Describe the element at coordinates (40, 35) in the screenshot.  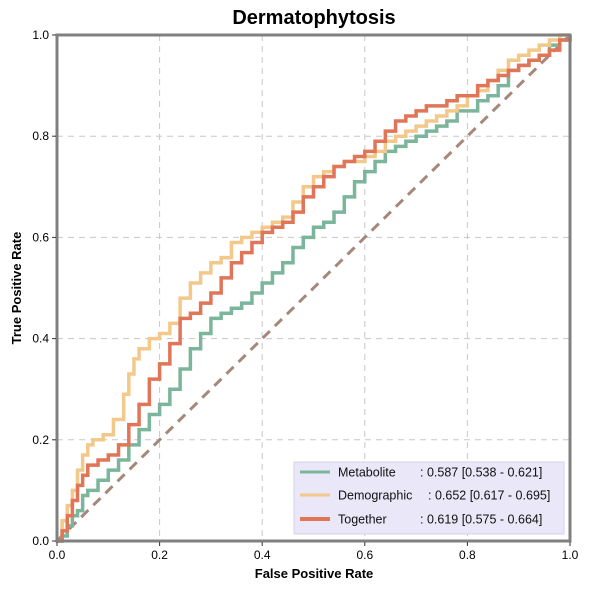
I see `y-tick-label: 1.0` at that location.